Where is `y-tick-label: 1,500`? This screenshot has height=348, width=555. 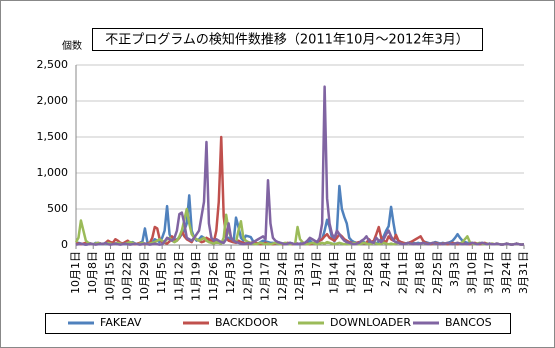 y-tick-label: 1,500 is located at coordinates (53, 136).